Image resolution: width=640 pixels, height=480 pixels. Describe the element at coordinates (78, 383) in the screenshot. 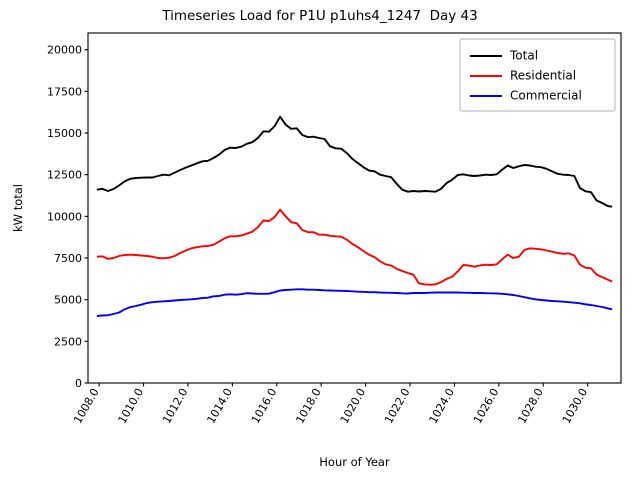

I see `y-tick-label: 0` at that location.